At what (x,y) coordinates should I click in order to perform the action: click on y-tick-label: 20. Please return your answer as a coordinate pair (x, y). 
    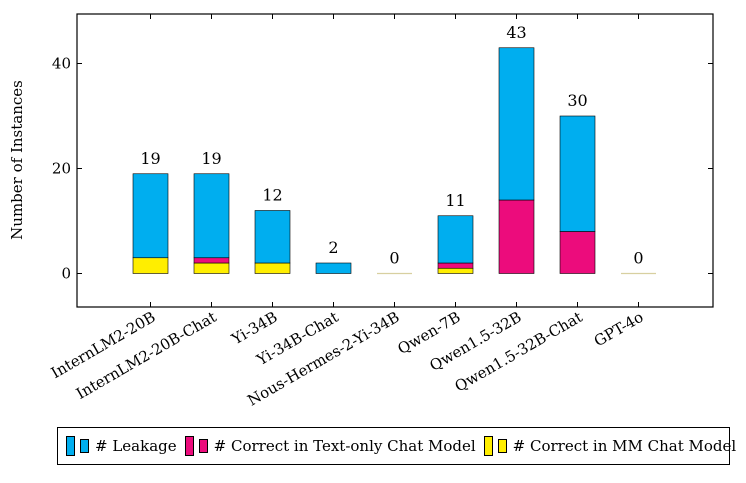
    Looking at the image, I should click on (61, 169).